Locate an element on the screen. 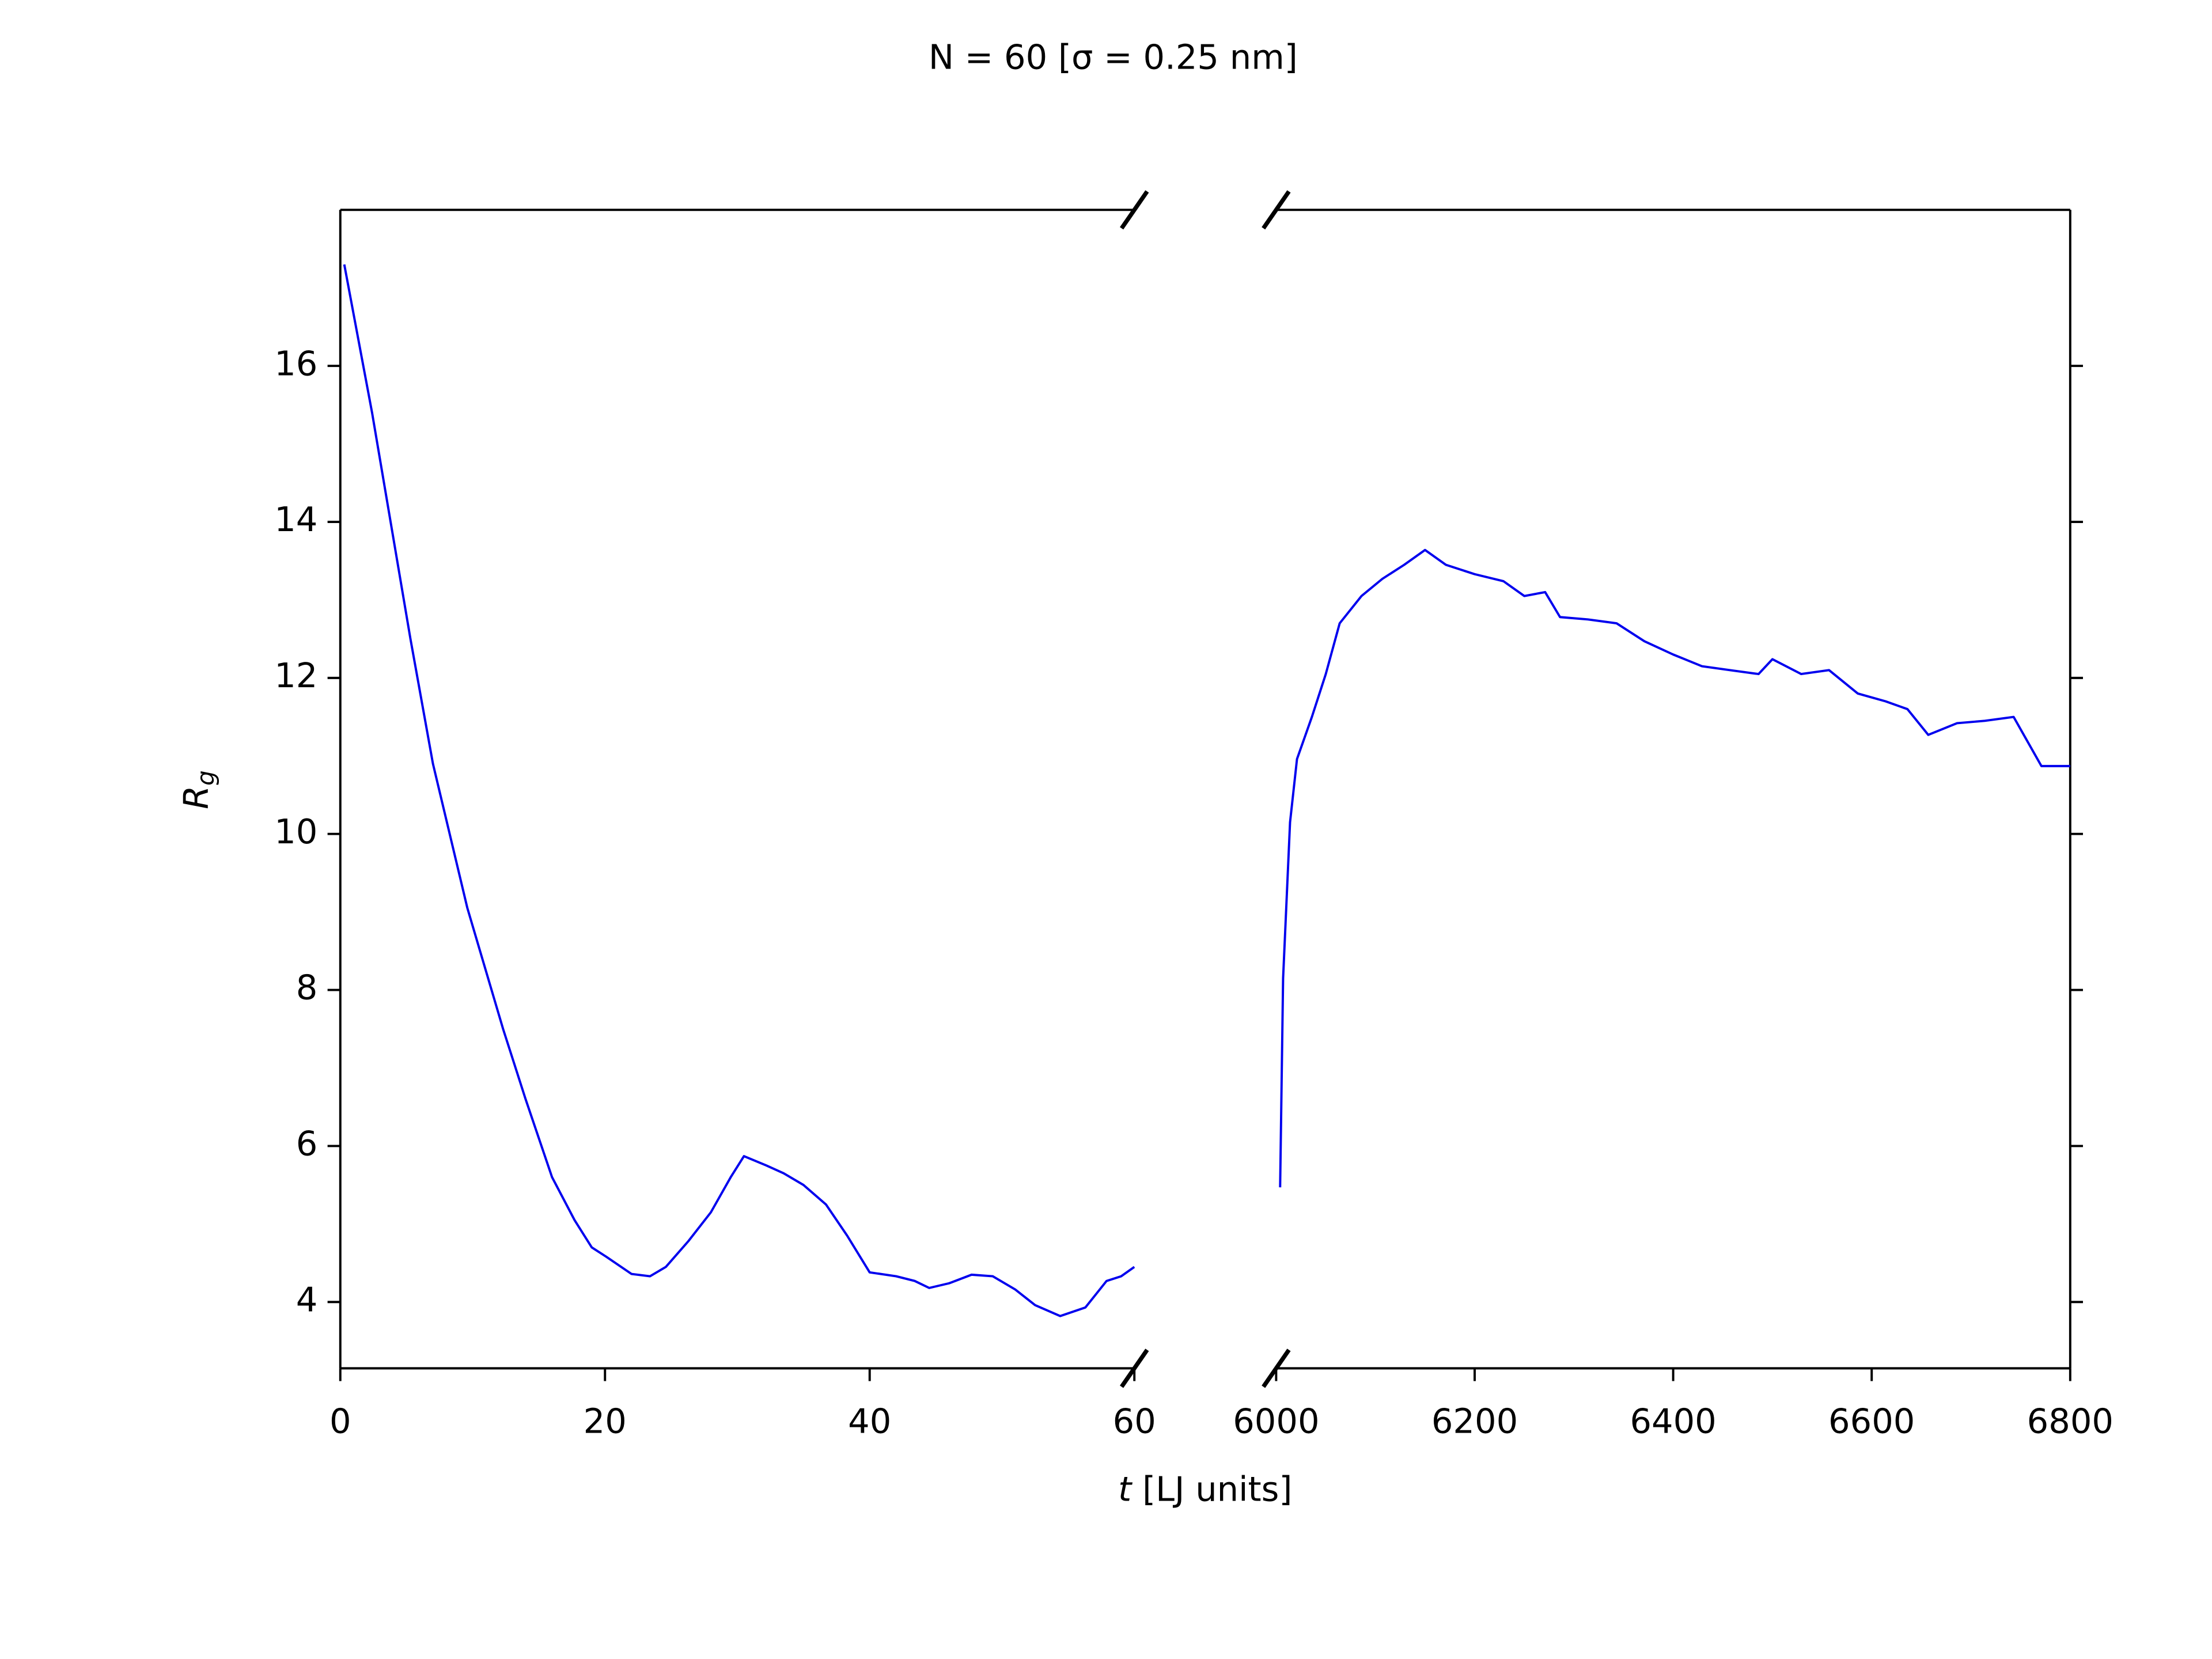 The height and width of the screenshot is (1659, 2212). chart-title: N = 60 [σ = 0.25 nm] is located at coordinates (1113, 57).